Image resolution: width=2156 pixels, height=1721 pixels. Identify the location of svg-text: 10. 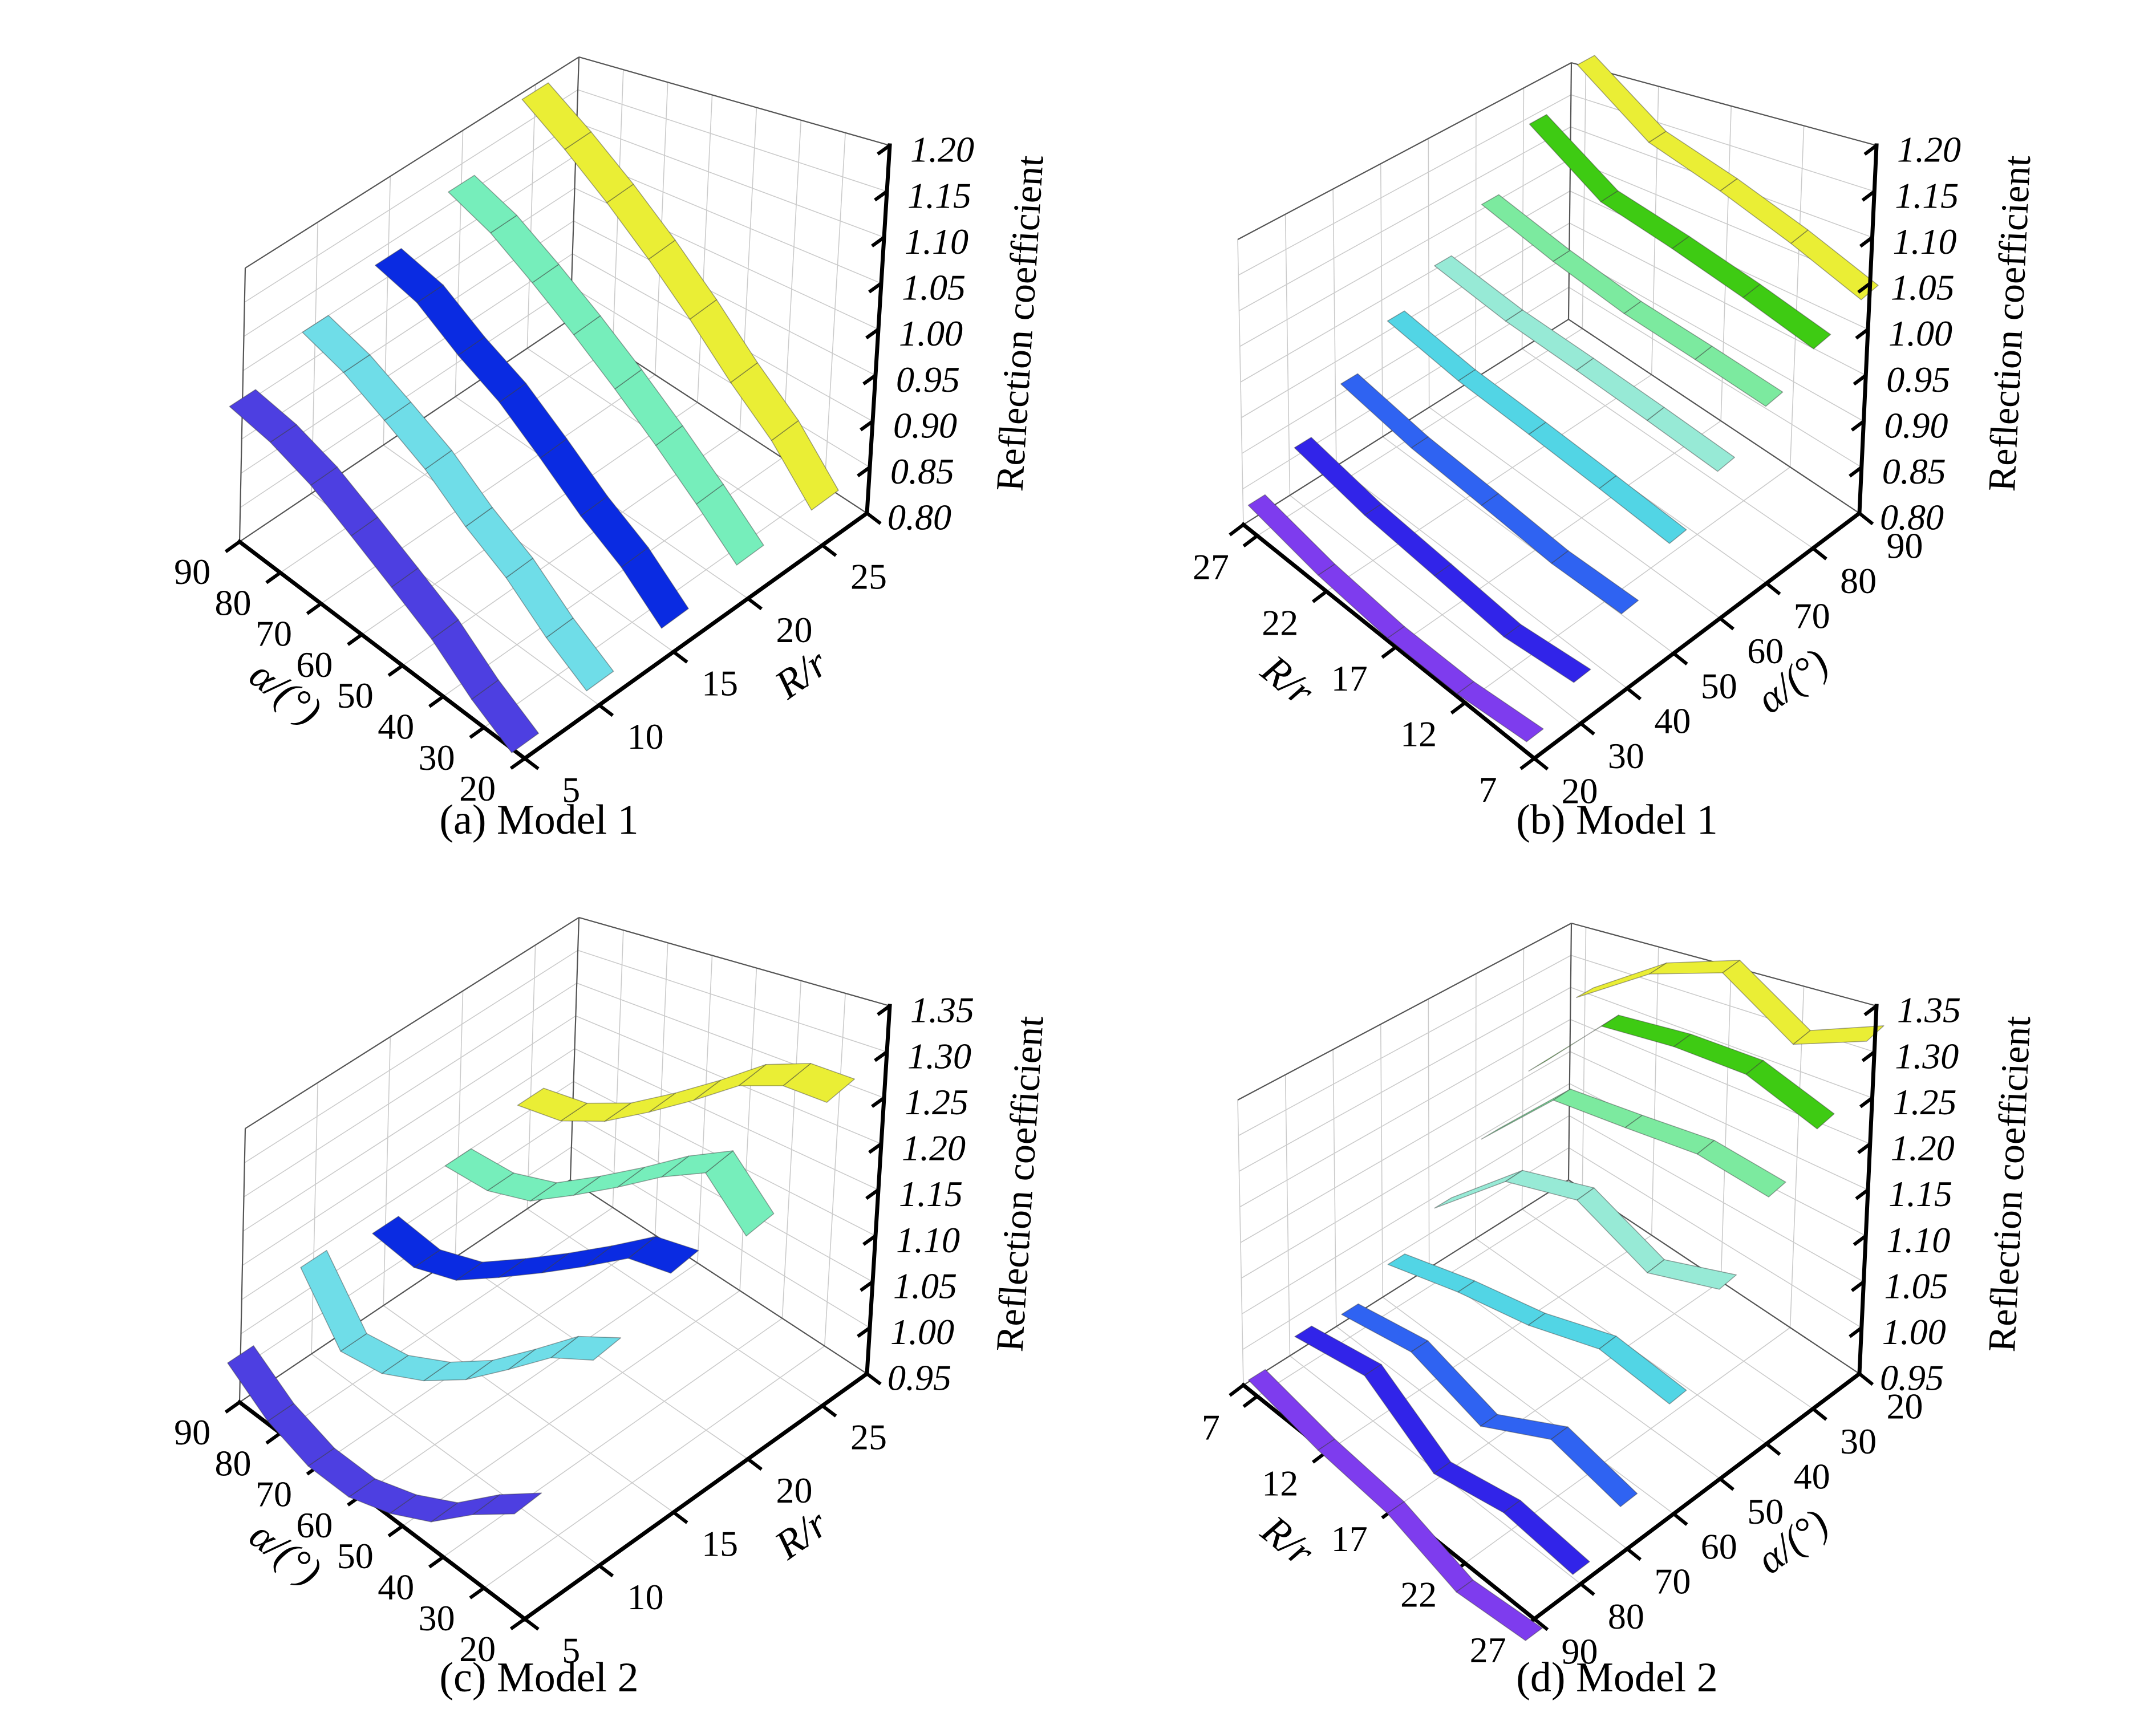
(645, 1597).